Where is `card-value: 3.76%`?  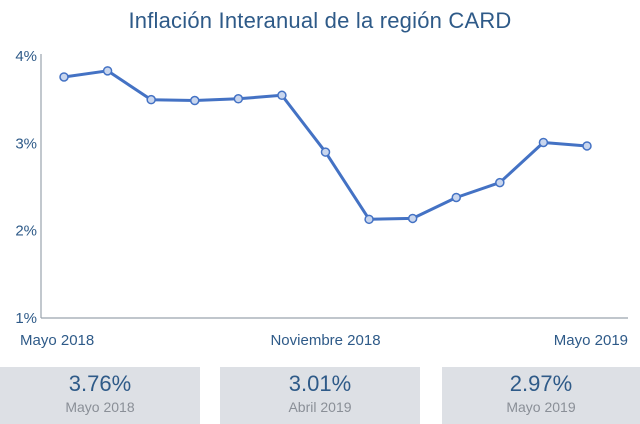
card-value: 3.76% is located at coordinates (100, 383).